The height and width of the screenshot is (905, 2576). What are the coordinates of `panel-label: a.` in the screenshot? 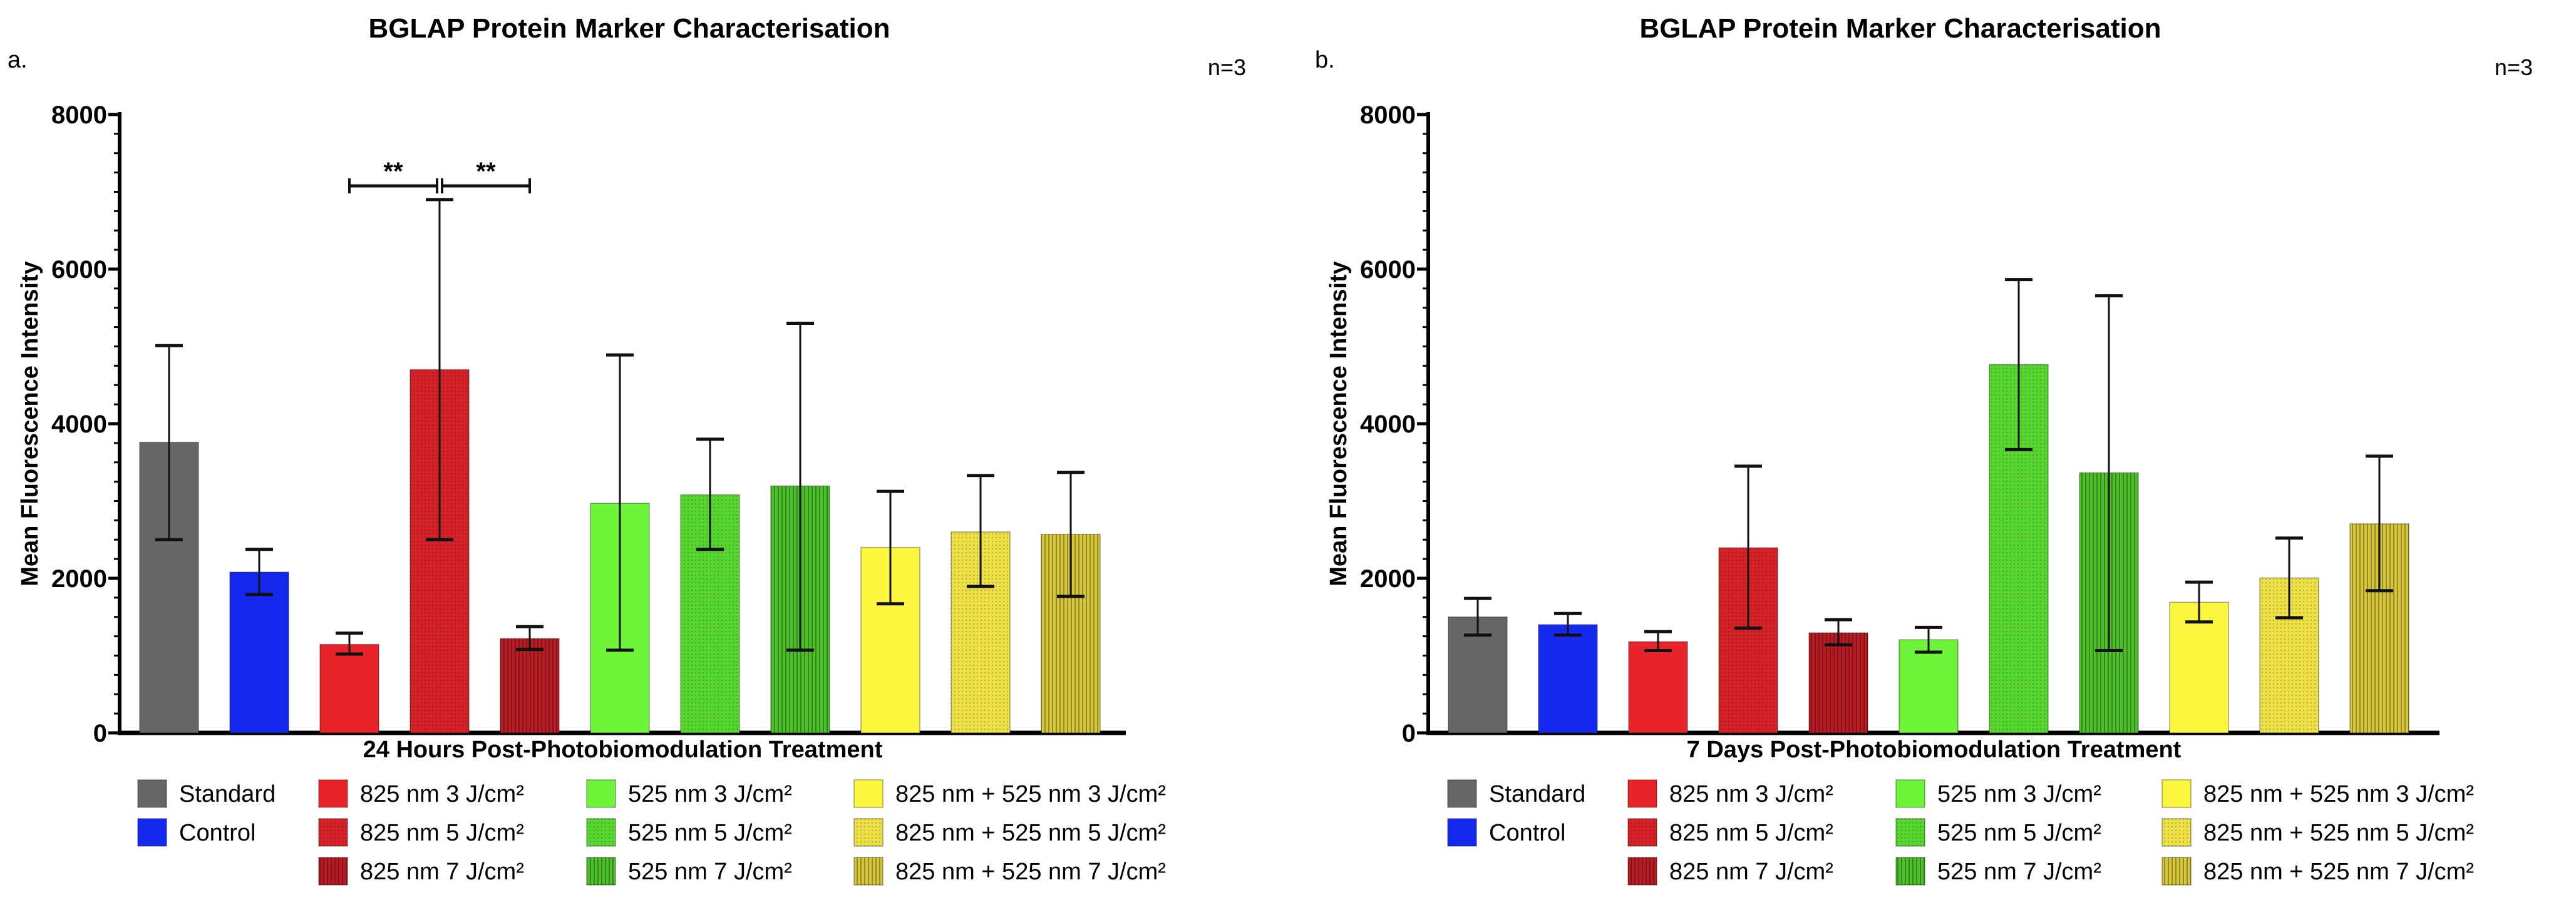 It's located at (18, 60).